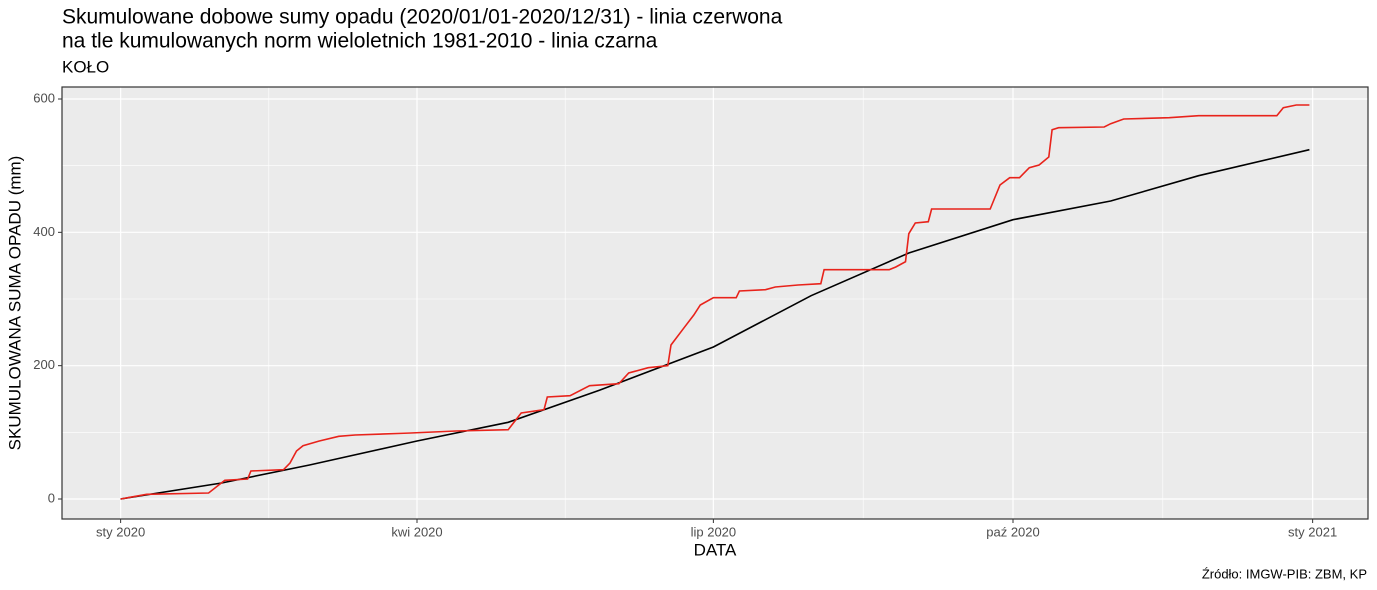  What do you see at coordinates (1013, 531) in the screenshot?
I see `x-tick-label: paź 2020` at bounding box center [1013, 531].